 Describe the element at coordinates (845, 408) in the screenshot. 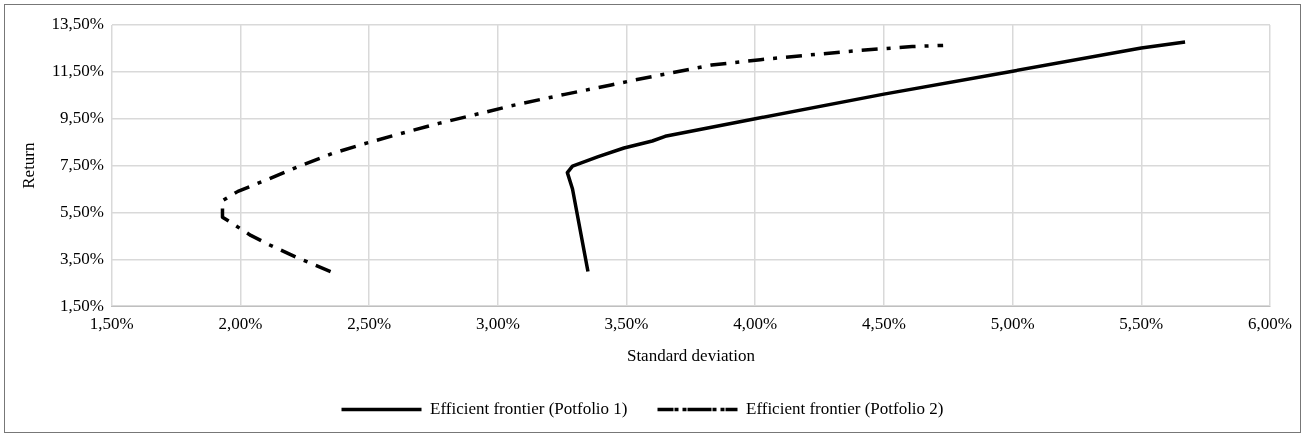

I see `legend-label: Efficient frontier (Potfolio 2)` at that location.